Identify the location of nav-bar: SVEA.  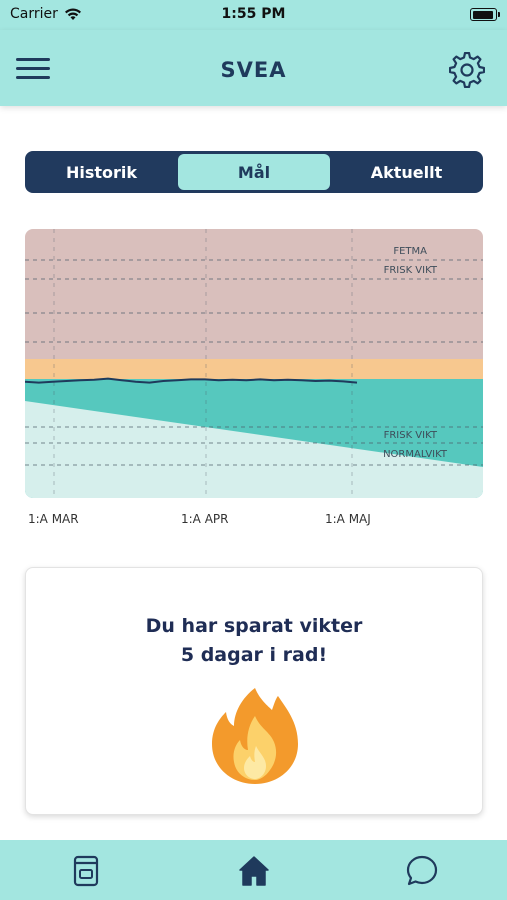
(253, 68).